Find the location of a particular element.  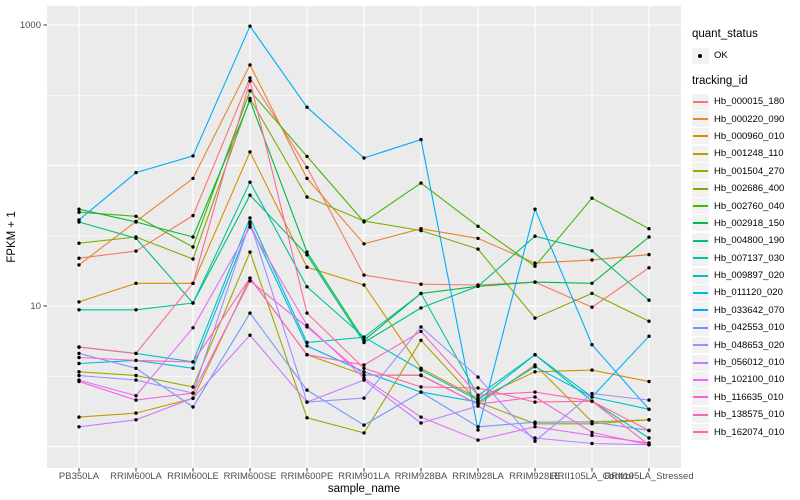

y-axis: 1000 10 is located at coordinates (33, 166).